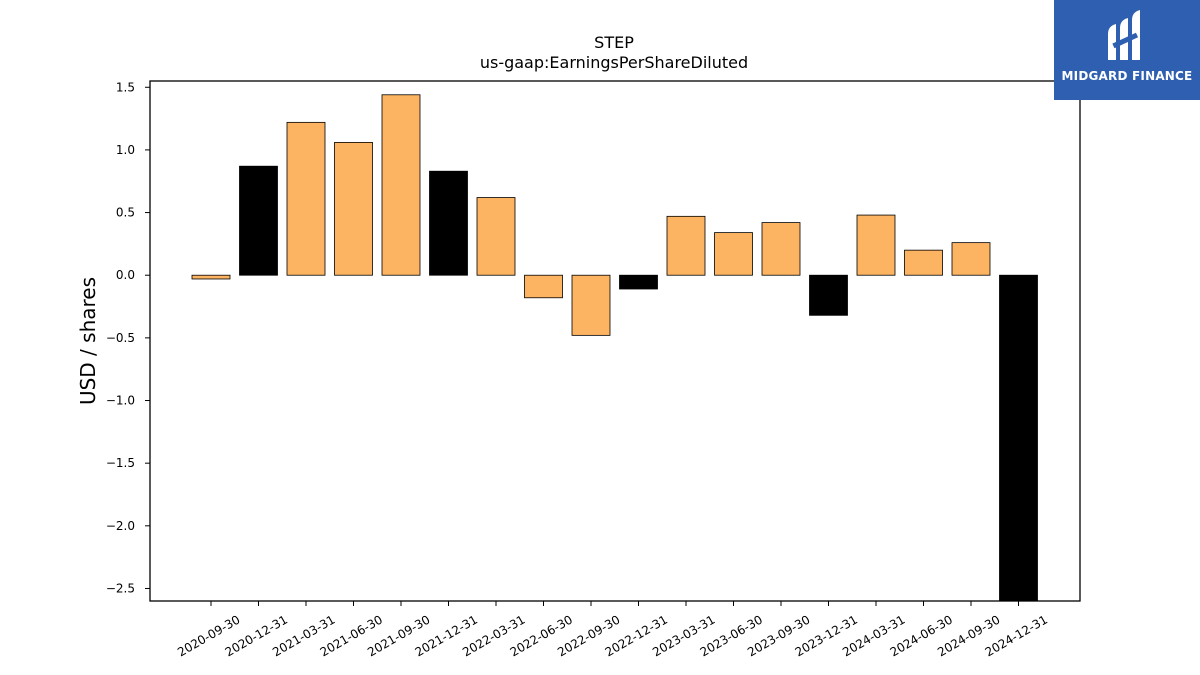 This screenshot has height=675, width=1200. What do you see at coordinates (88, 341) in the screenshot?
I see `y-axis-label: USD / shares` at bounding box center [88, 341].